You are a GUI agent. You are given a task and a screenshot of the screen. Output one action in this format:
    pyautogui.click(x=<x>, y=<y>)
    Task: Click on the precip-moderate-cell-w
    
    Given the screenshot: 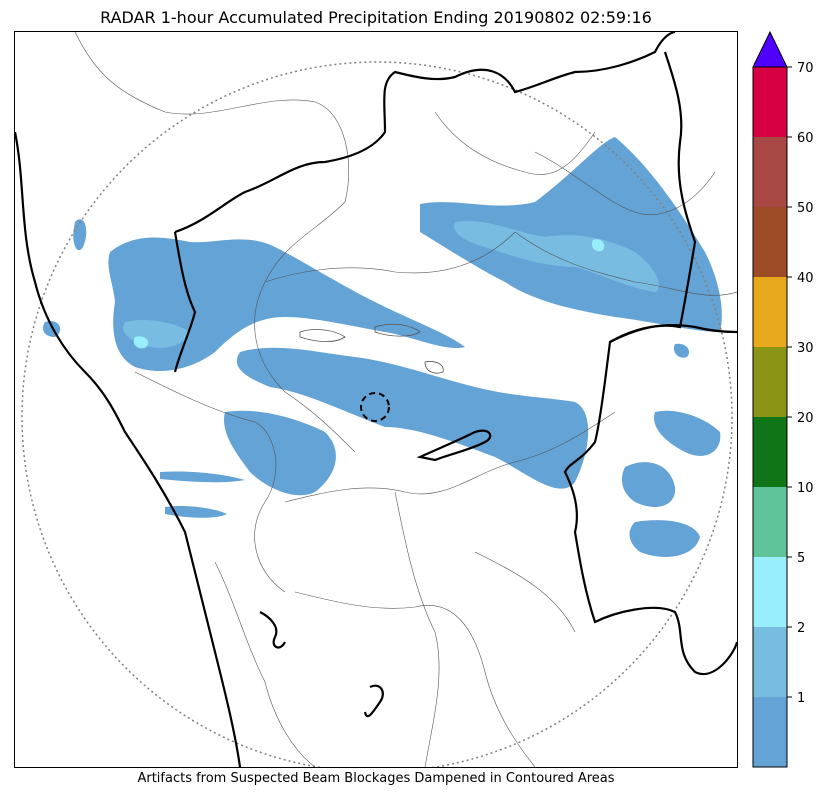 What is the action you would take?
    pyautogui.click(x=141, y=342)
    